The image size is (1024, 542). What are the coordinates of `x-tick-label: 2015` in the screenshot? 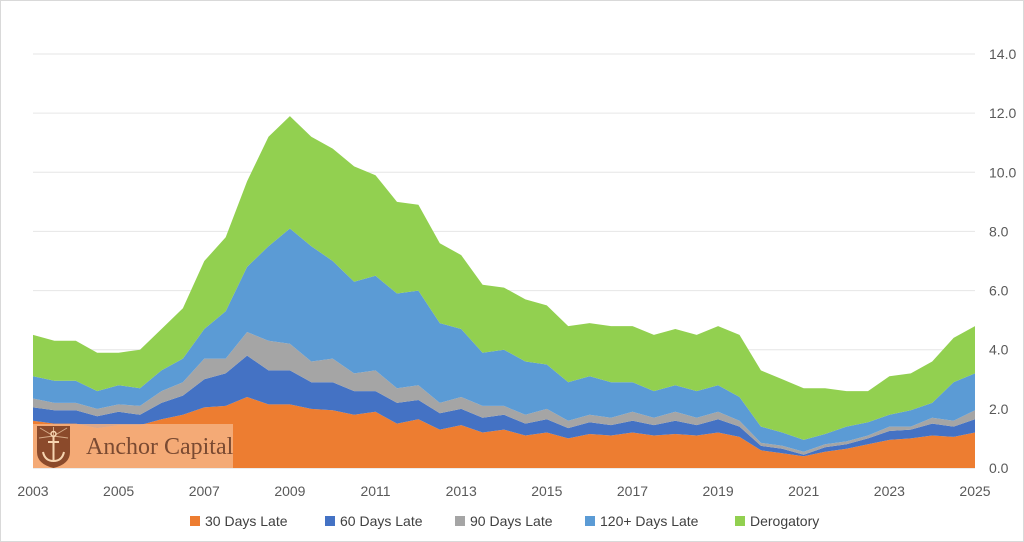 It's located at (546, 491).